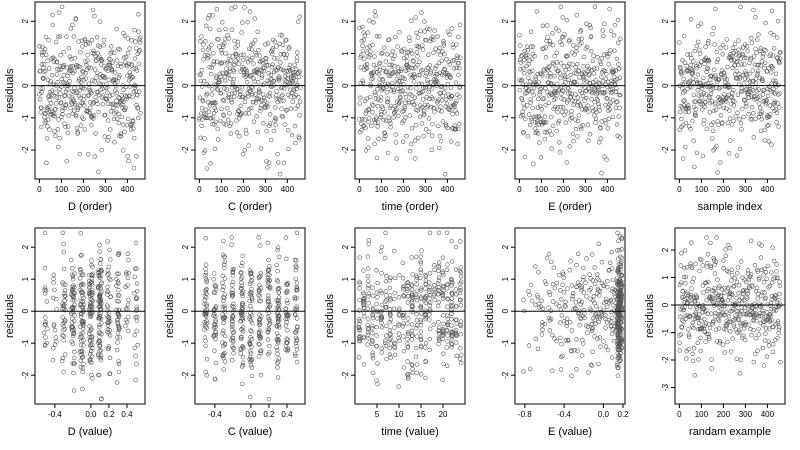  What do you see at coordinates (730, 207) in the screenshot?
I see `x-axis-label: sample index` at bounding box center [730, 207].